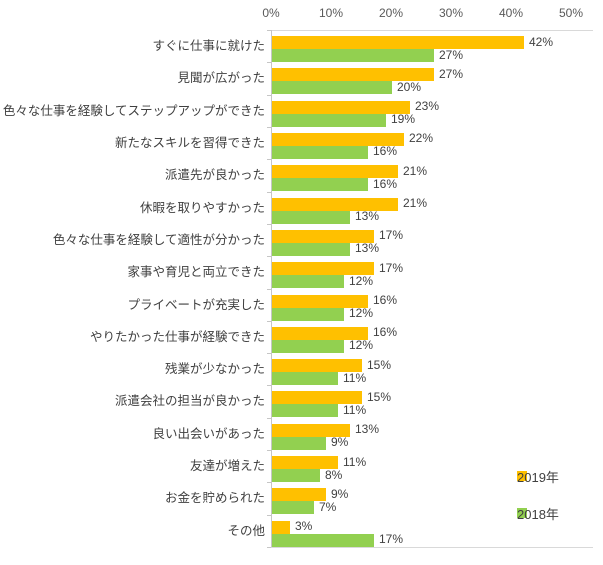  What do you see at coordinates (202, 207) in the screenshot?
I see `category-label: 休暇を取りやすかった` at bounding box center [202, 207].